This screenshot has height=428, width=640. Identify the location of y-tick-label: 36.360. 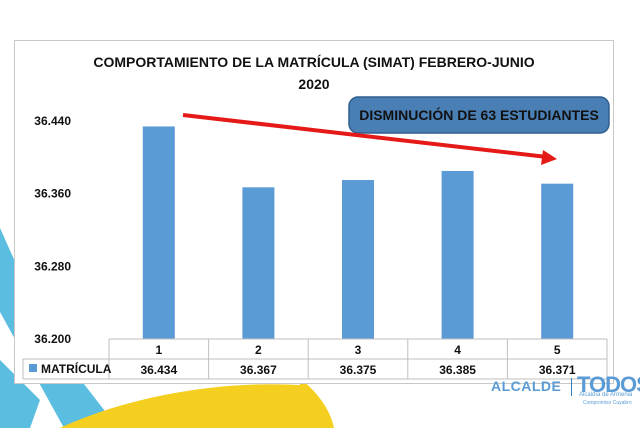
(52, 194).